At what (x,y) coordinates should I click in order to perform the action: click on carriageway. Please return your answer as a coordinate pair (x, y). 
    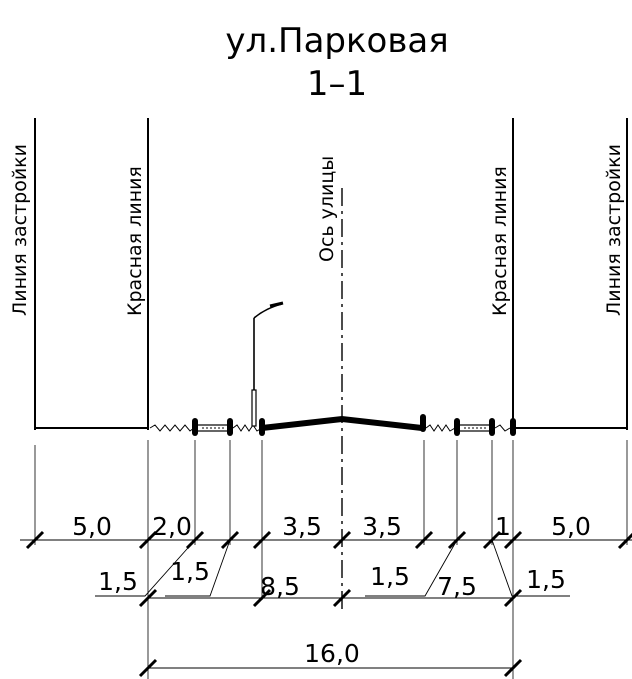
    Looking at the image, I should click on (342, 423).